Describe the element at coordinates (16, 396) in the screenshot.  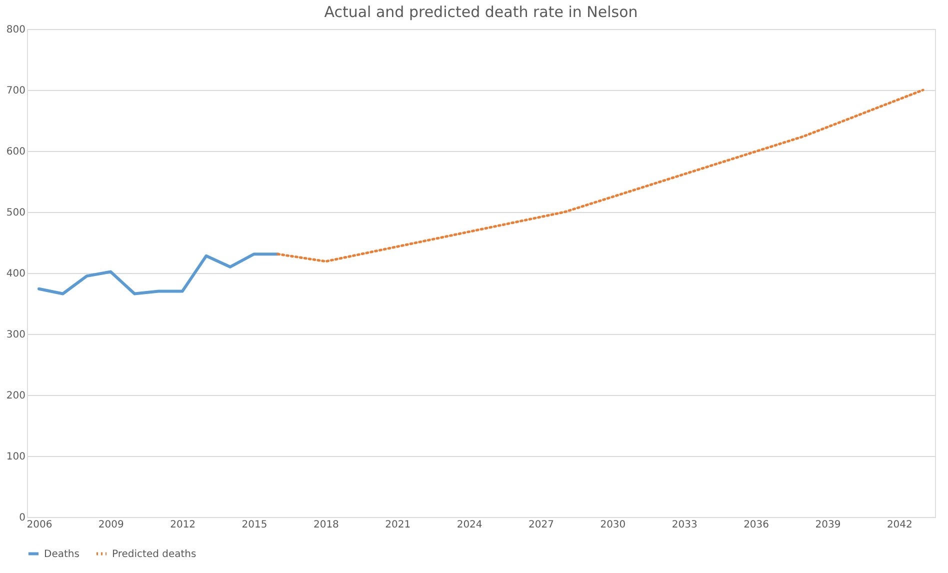
I see `y-tick-label: 200` at that location.